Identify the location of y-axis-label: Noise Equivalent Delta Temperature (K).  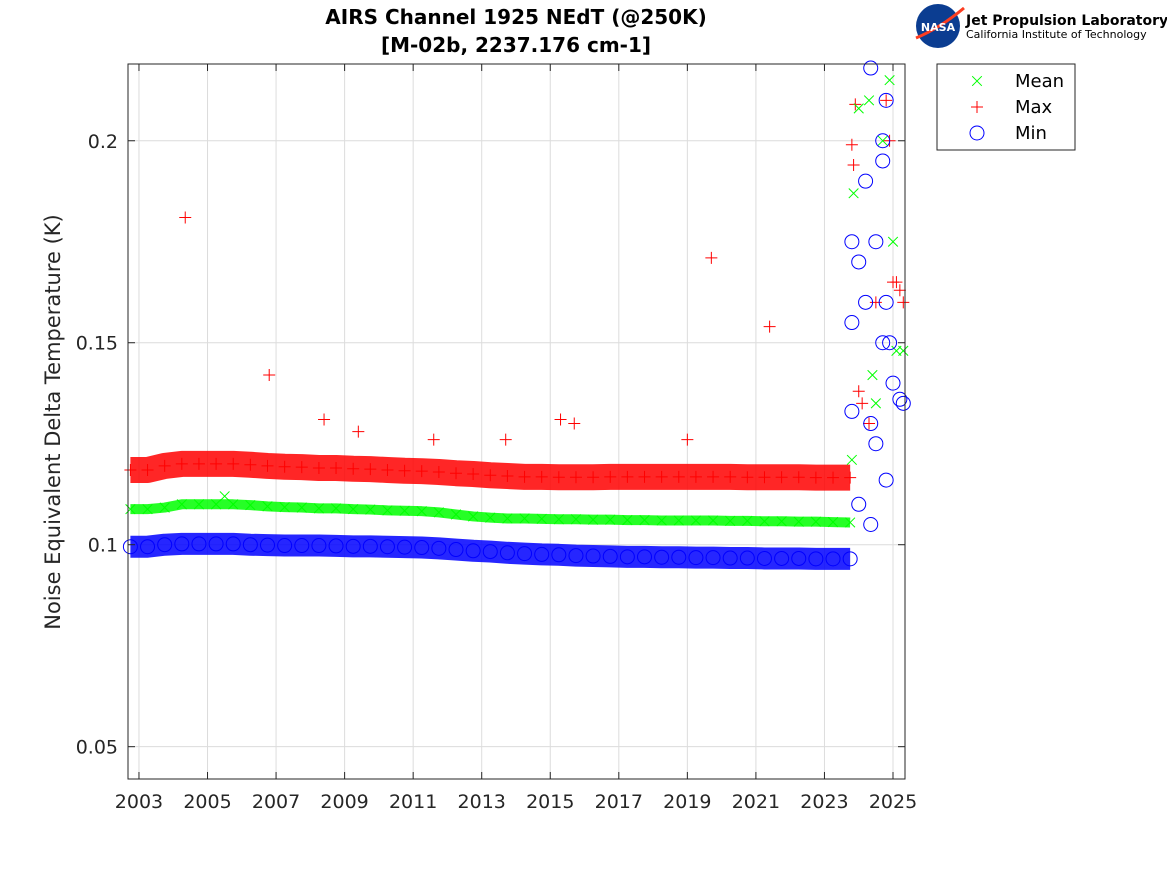
(53, 422).